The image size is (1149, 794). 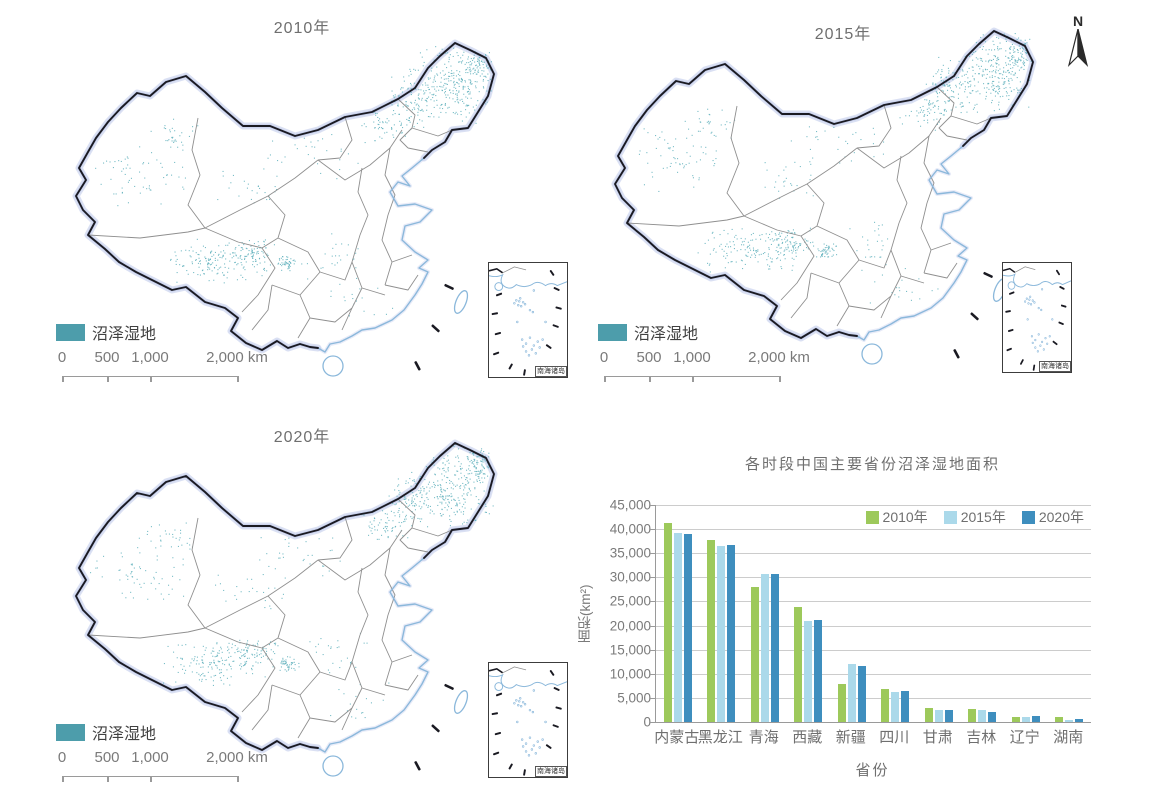 I want to click on bar-2020年-吉林, so click(x=992, y=717).